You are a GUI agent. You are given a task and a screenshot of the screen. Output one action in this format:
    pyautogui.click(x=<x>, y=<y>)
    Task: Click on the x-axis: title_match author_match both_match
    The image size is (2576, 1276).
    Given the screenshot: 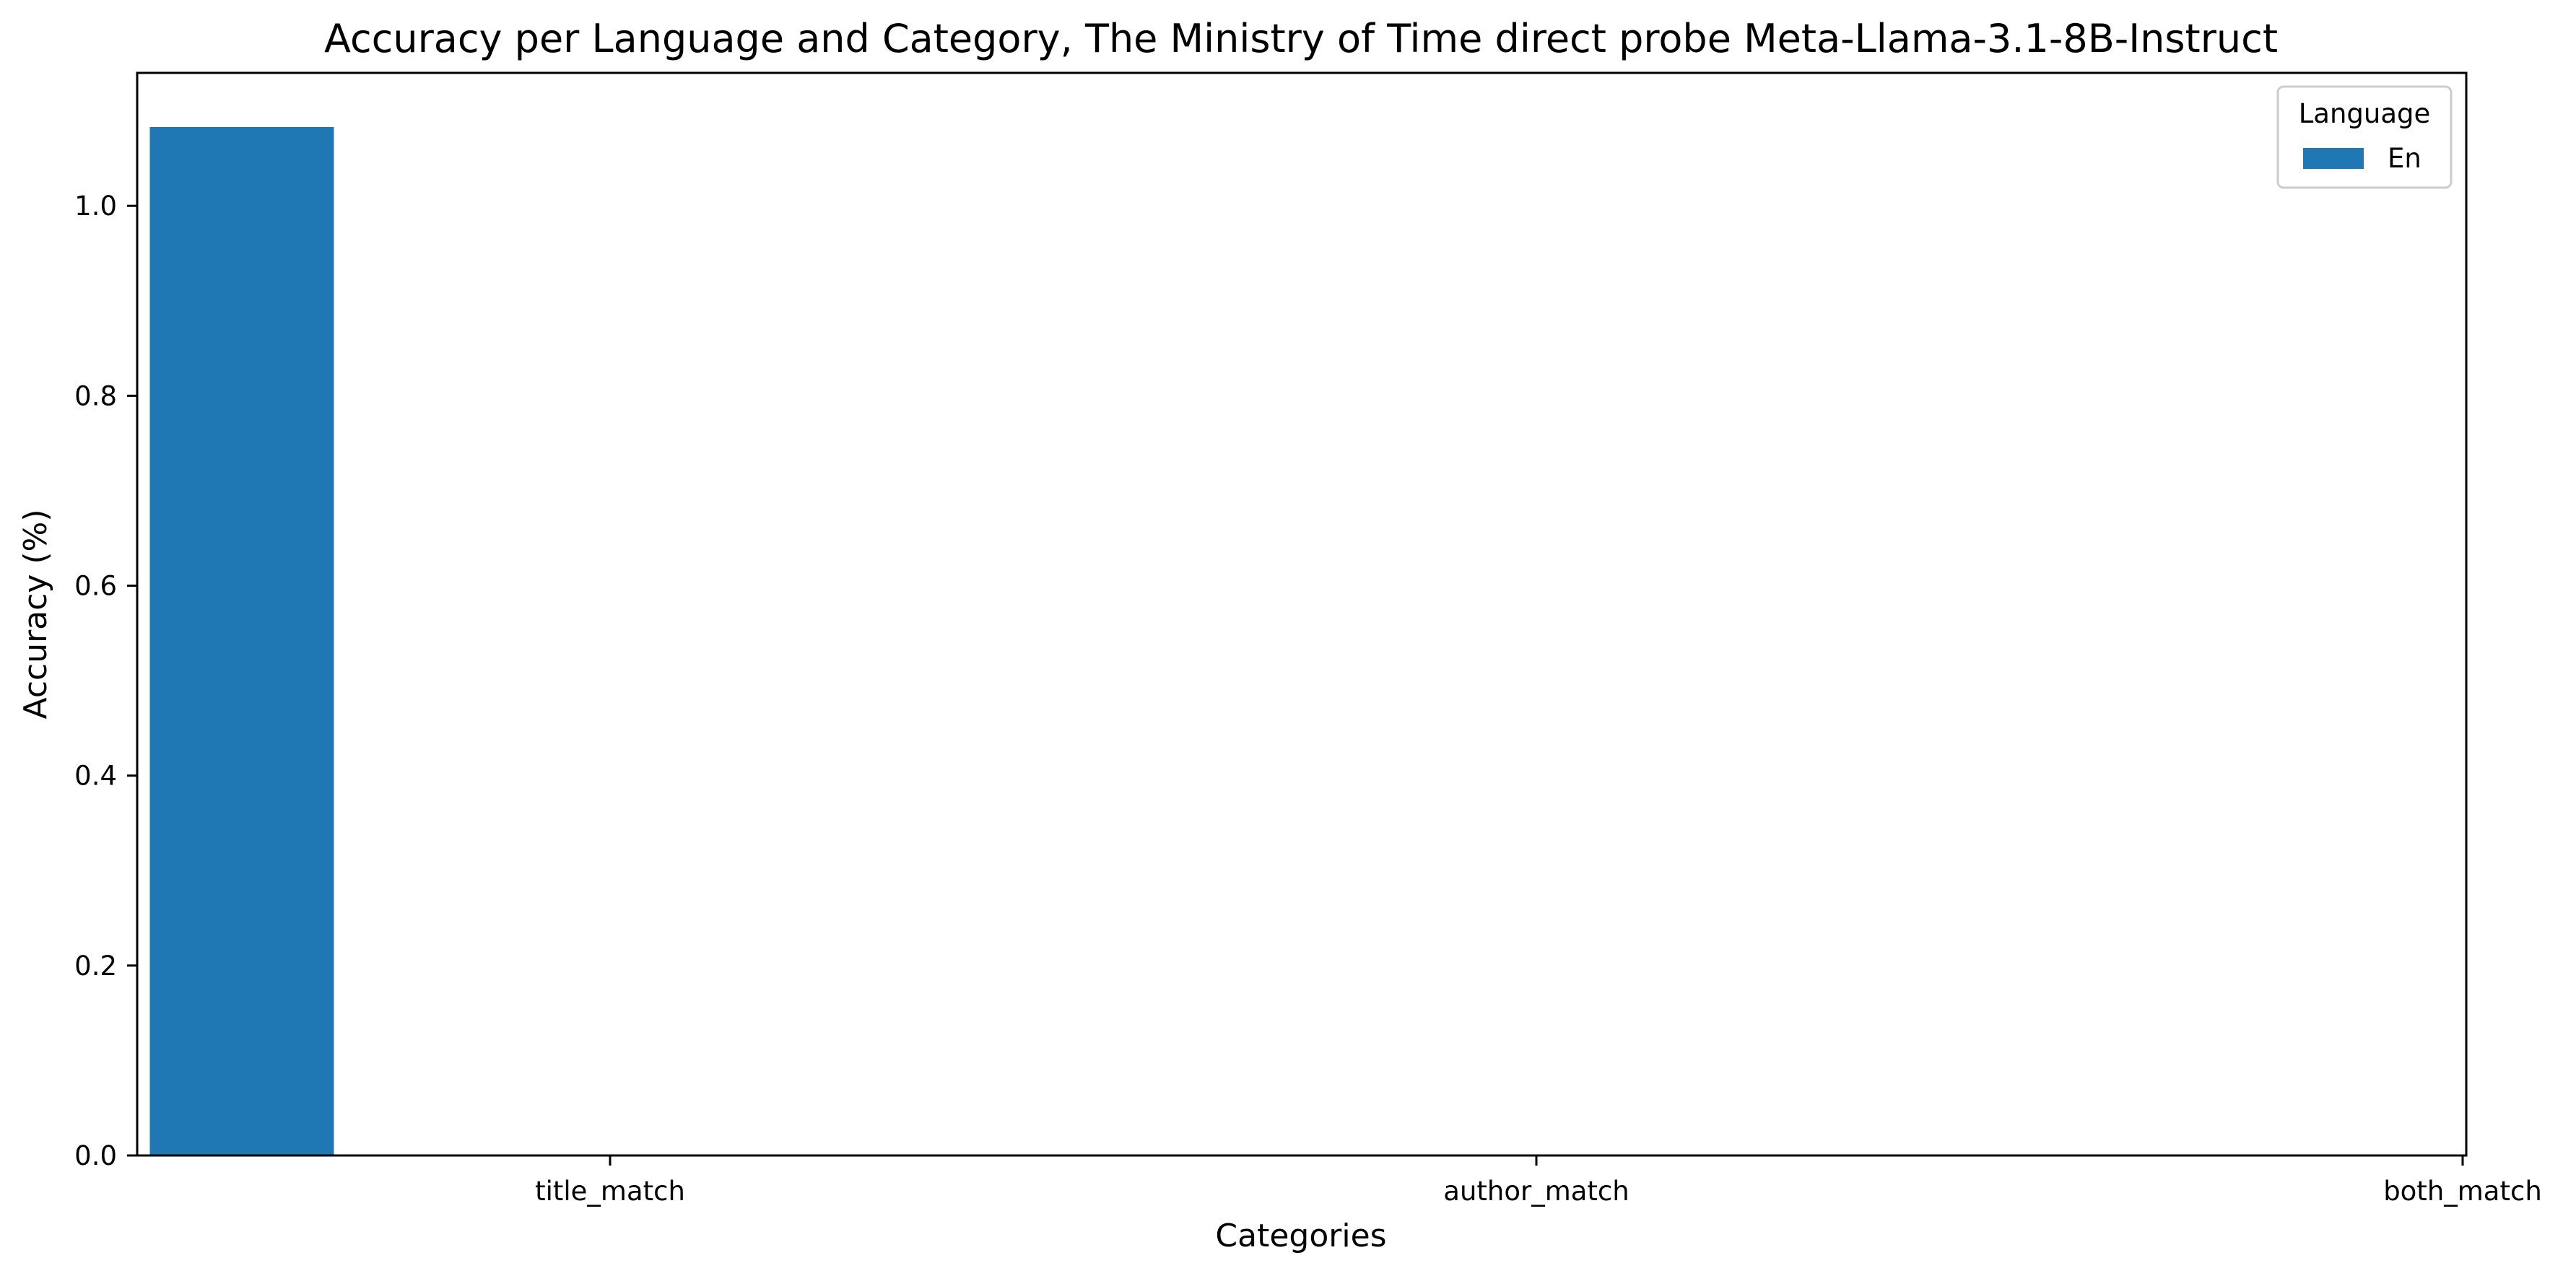 What is the action you would take?
    pyautogui.click(x=1538, y=1181)
    